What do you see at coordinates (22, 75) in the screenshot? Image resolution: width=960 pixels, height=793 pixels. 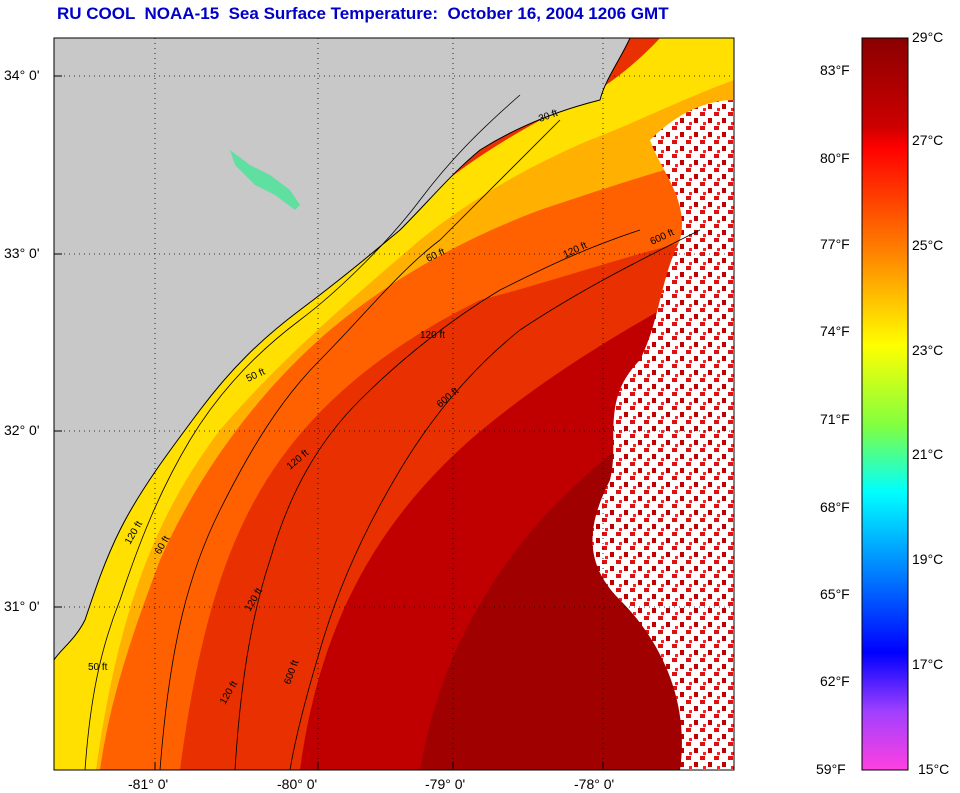 I see `lat-label: 34° 0'` at bounding box center [22, 75].